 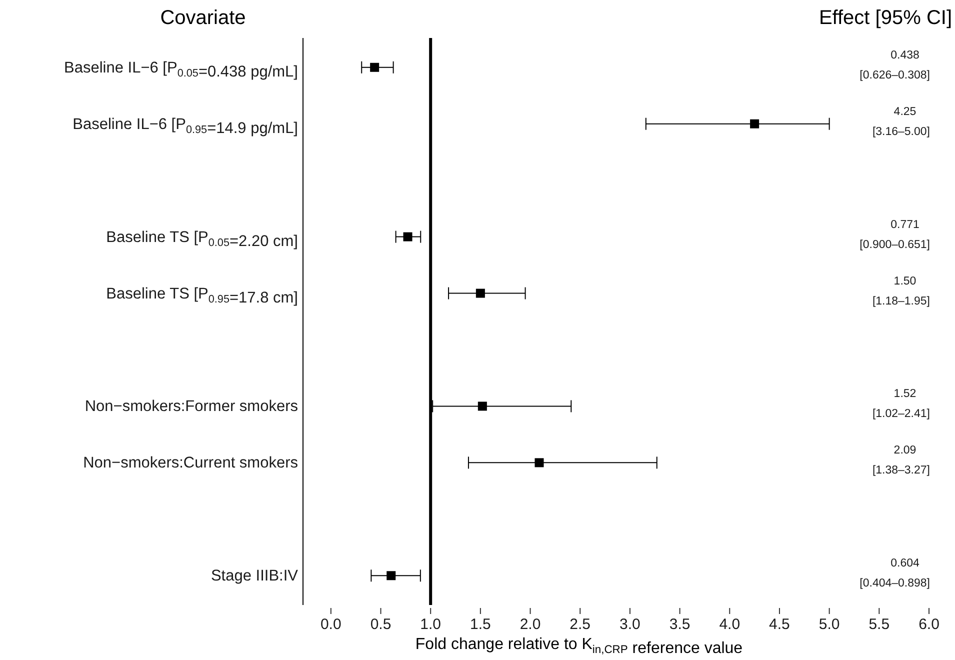 What do you see at coordinates (191, 407) in the screenshot?
I see `y-tick-label: Non−smokers:Former smokers` at bounding box center [191, 407].